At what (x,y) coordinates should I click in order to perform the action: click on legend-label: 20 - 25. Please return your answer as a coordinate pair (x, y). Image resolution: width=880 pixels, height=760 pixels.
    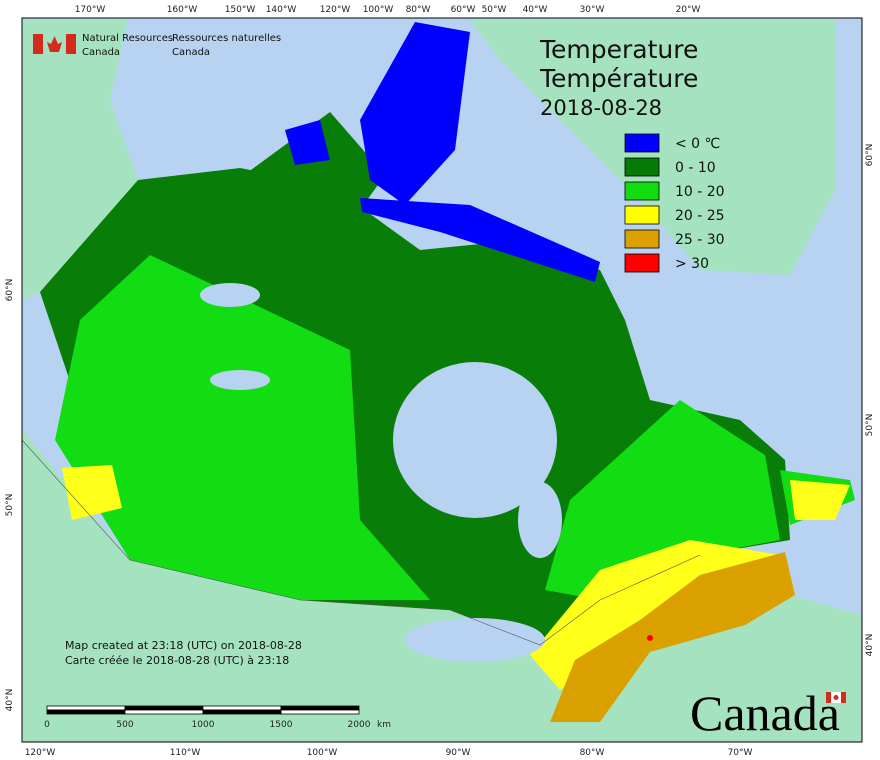
    Looking at the image, I should click on (700, 216).